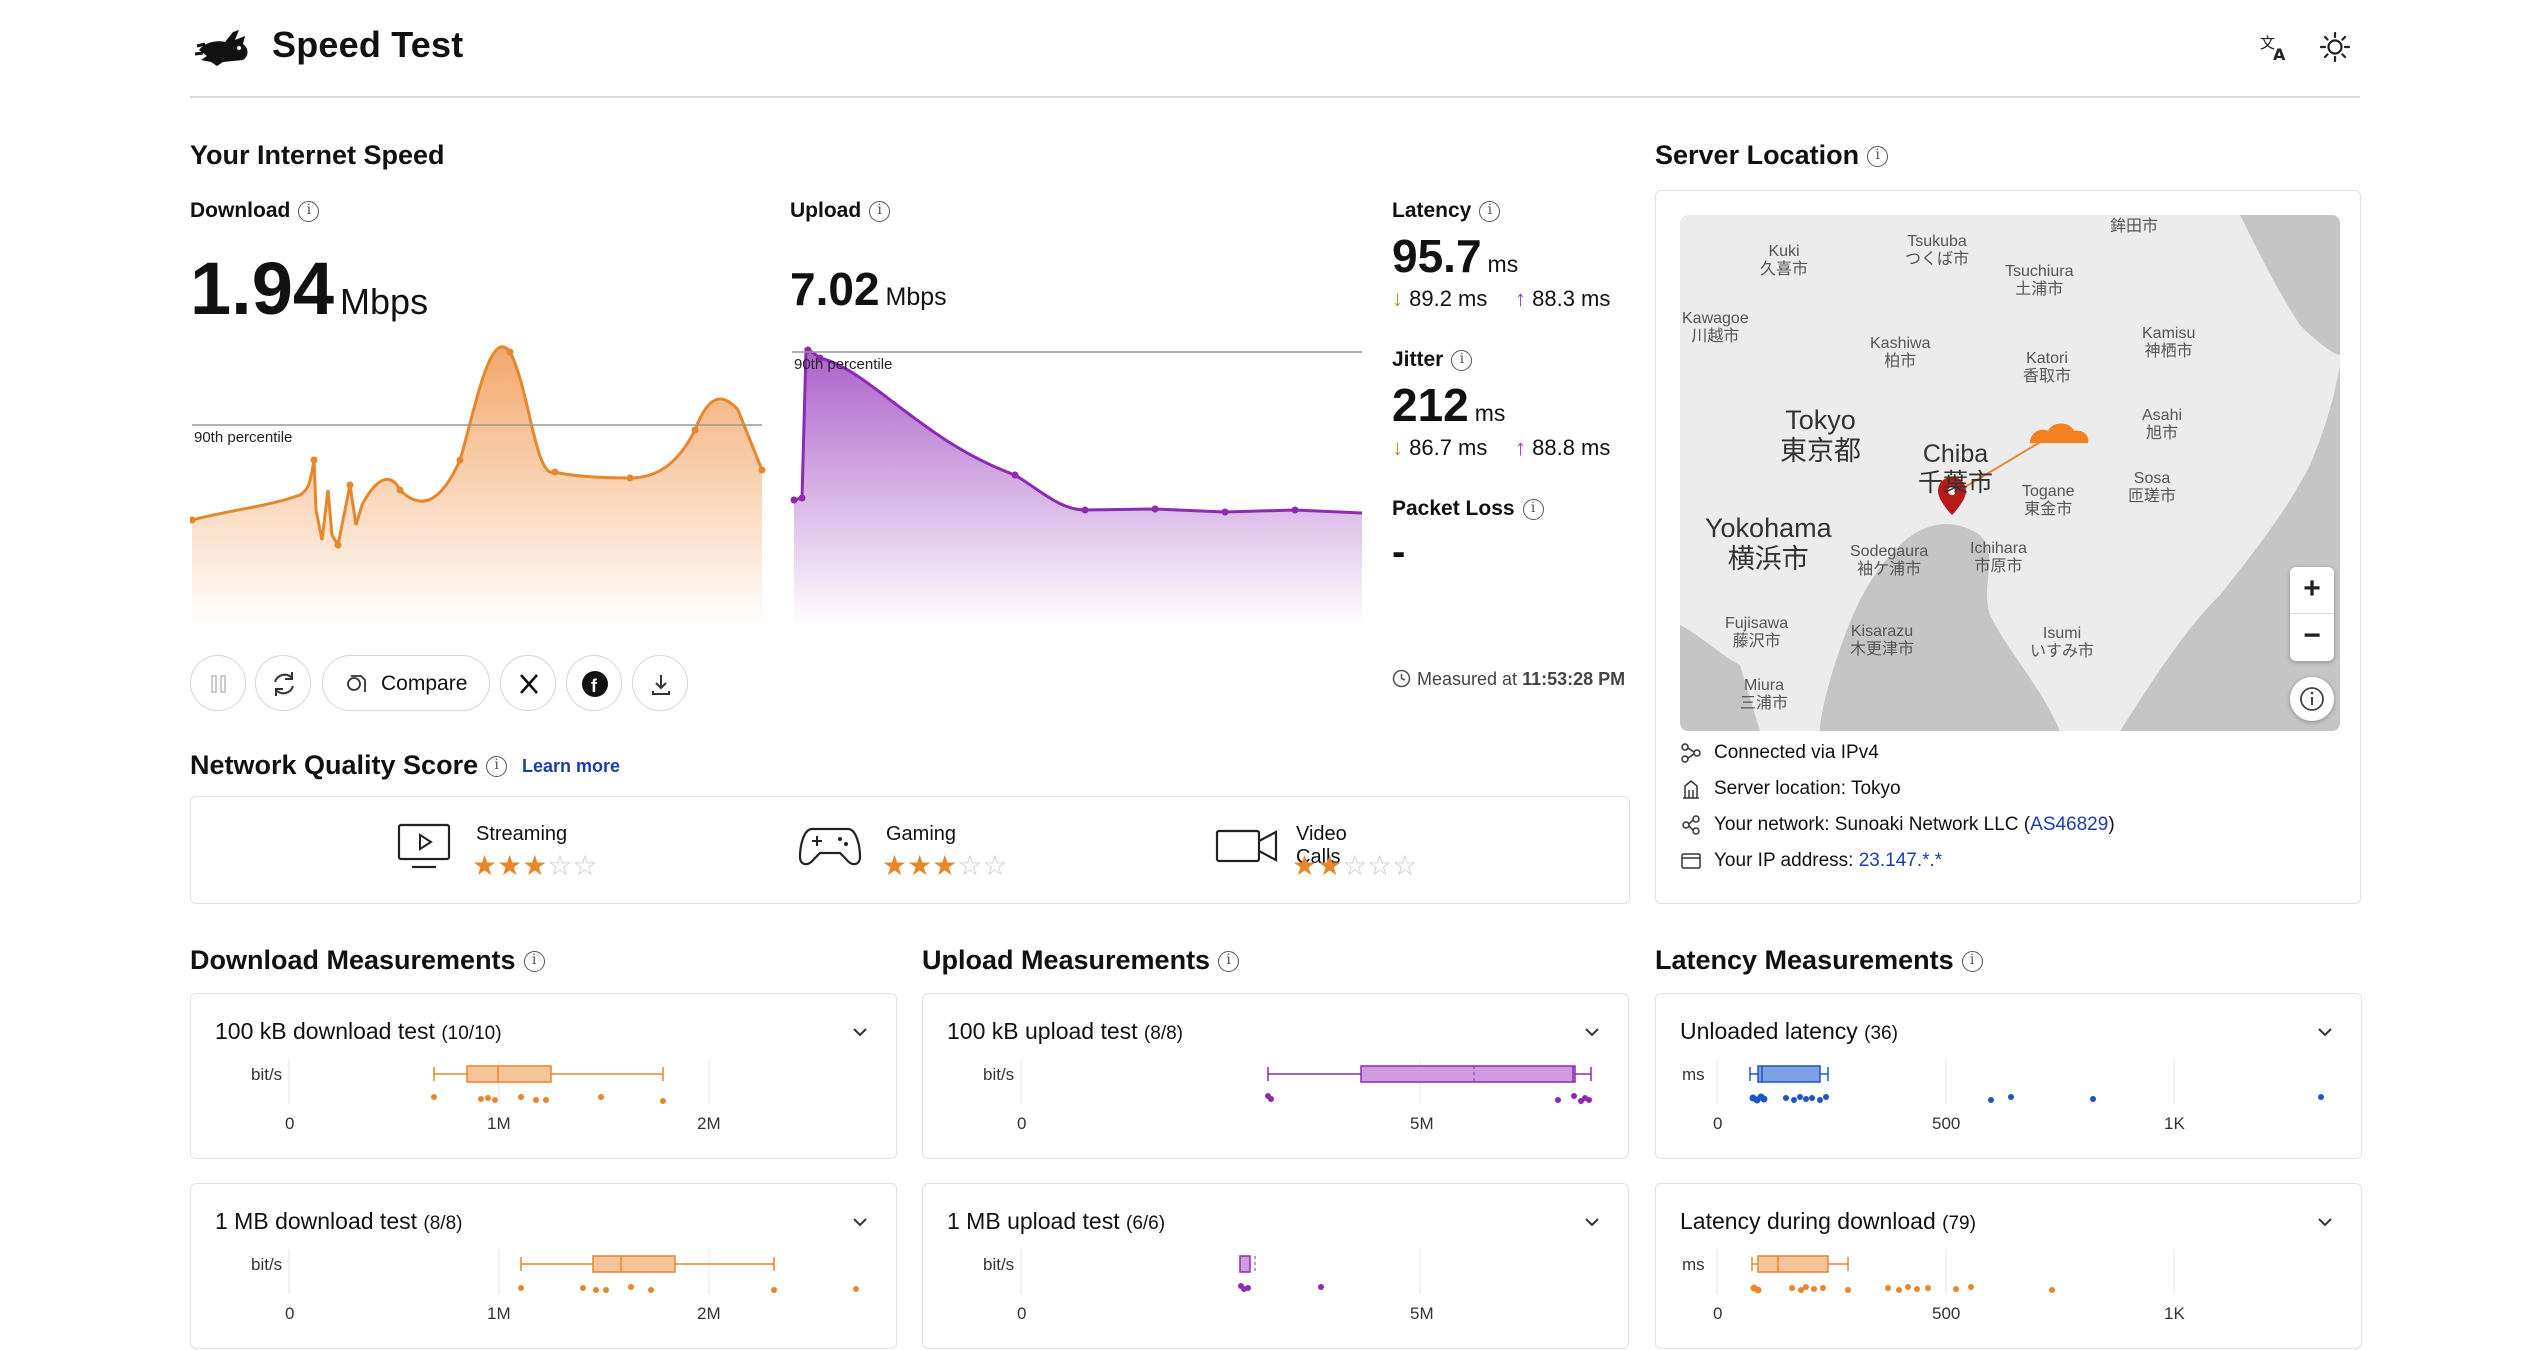 The image size is (2521, 1350). Describe the element at coordinates (840, 211) in the screenshot. I see `upload-label: Upload i` at that location.